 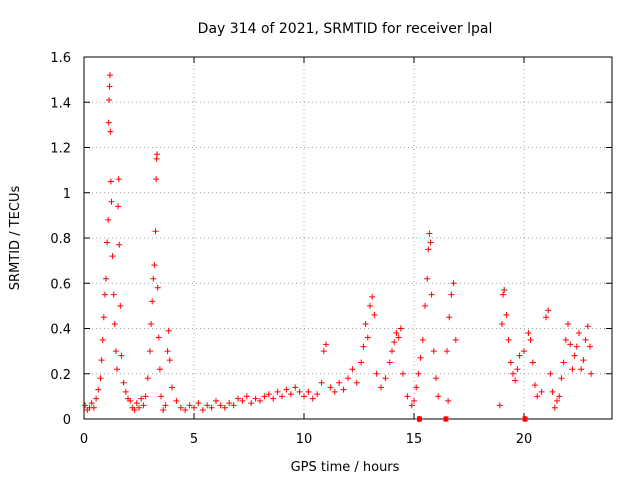 What do you see at coordinates (60, 284) in the screenshot?
I see `y-tick-label: 0.6` at bounding box center [60, 284].